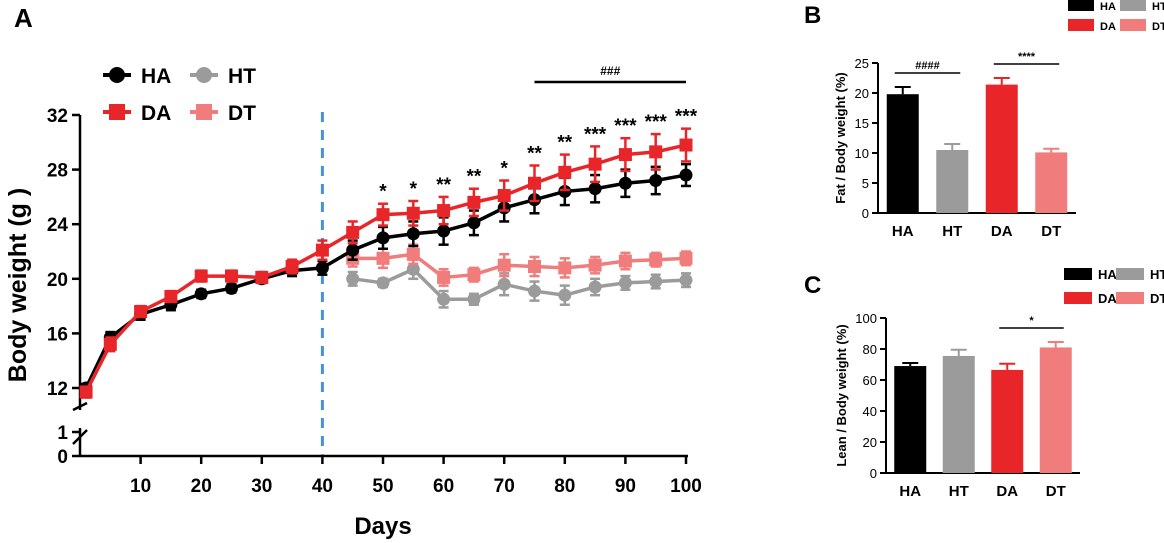  Describe the element at coordinates (261, 486) in the screenshot. I see `x-tick-label: 30` at that location.